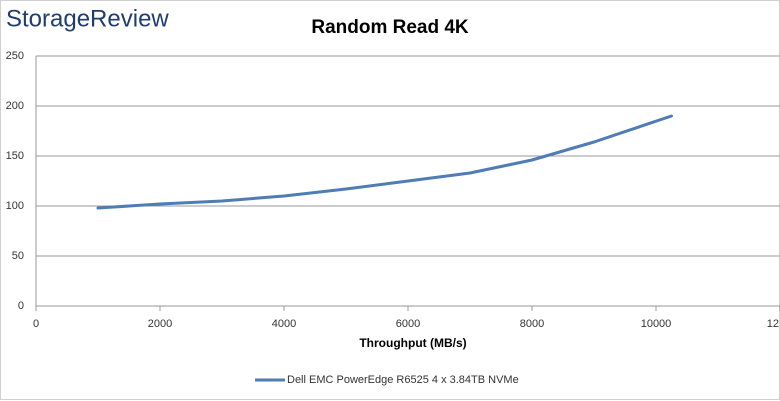 The width and height of the screenshot is (780, 401). I want to click on legend-label: Dell EMC PowerEdge R6525 4 x 3.84TB NVMe, so click(403, 380).